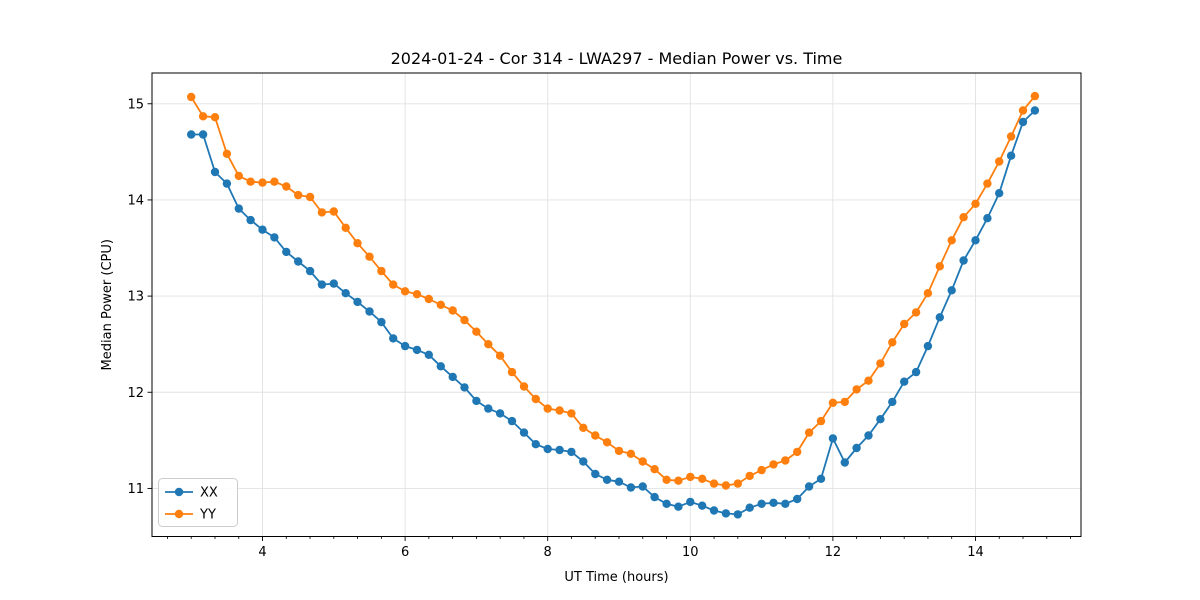  What do you see at coordinates (135, 297) in the screenshot?
I see `y-tick-label: 13` at bounding box center [135, 297].